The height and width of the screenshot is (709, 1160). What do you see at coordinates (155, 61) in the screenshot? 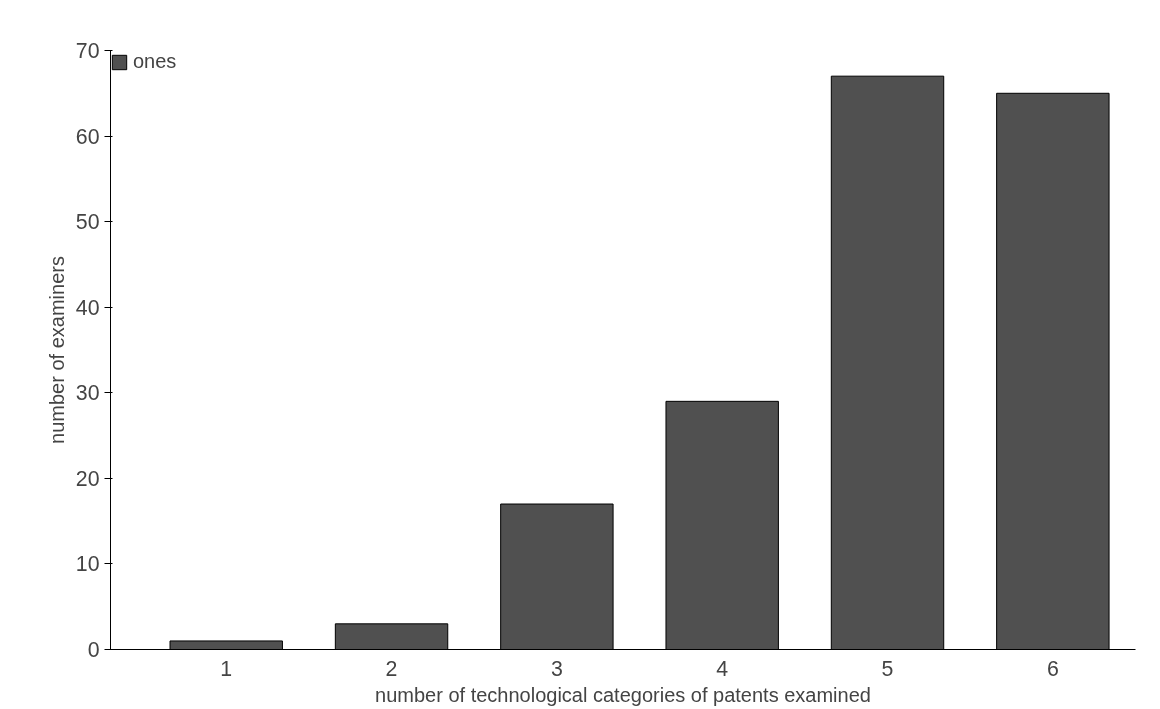
I see `legend-label: ones` at bounding box center [155, 61].